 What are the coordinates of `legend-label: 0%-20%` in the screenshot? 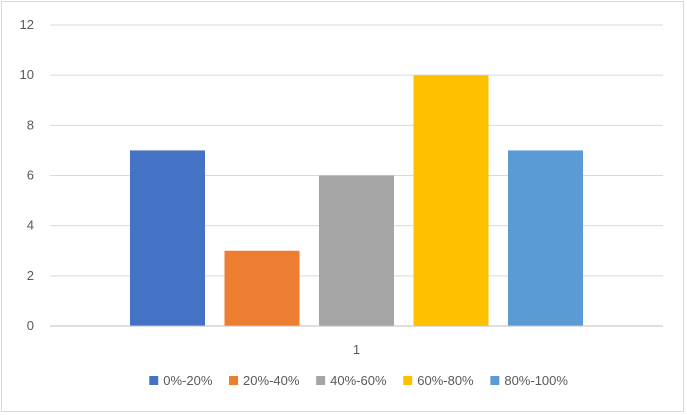 It's located at (188, 380).